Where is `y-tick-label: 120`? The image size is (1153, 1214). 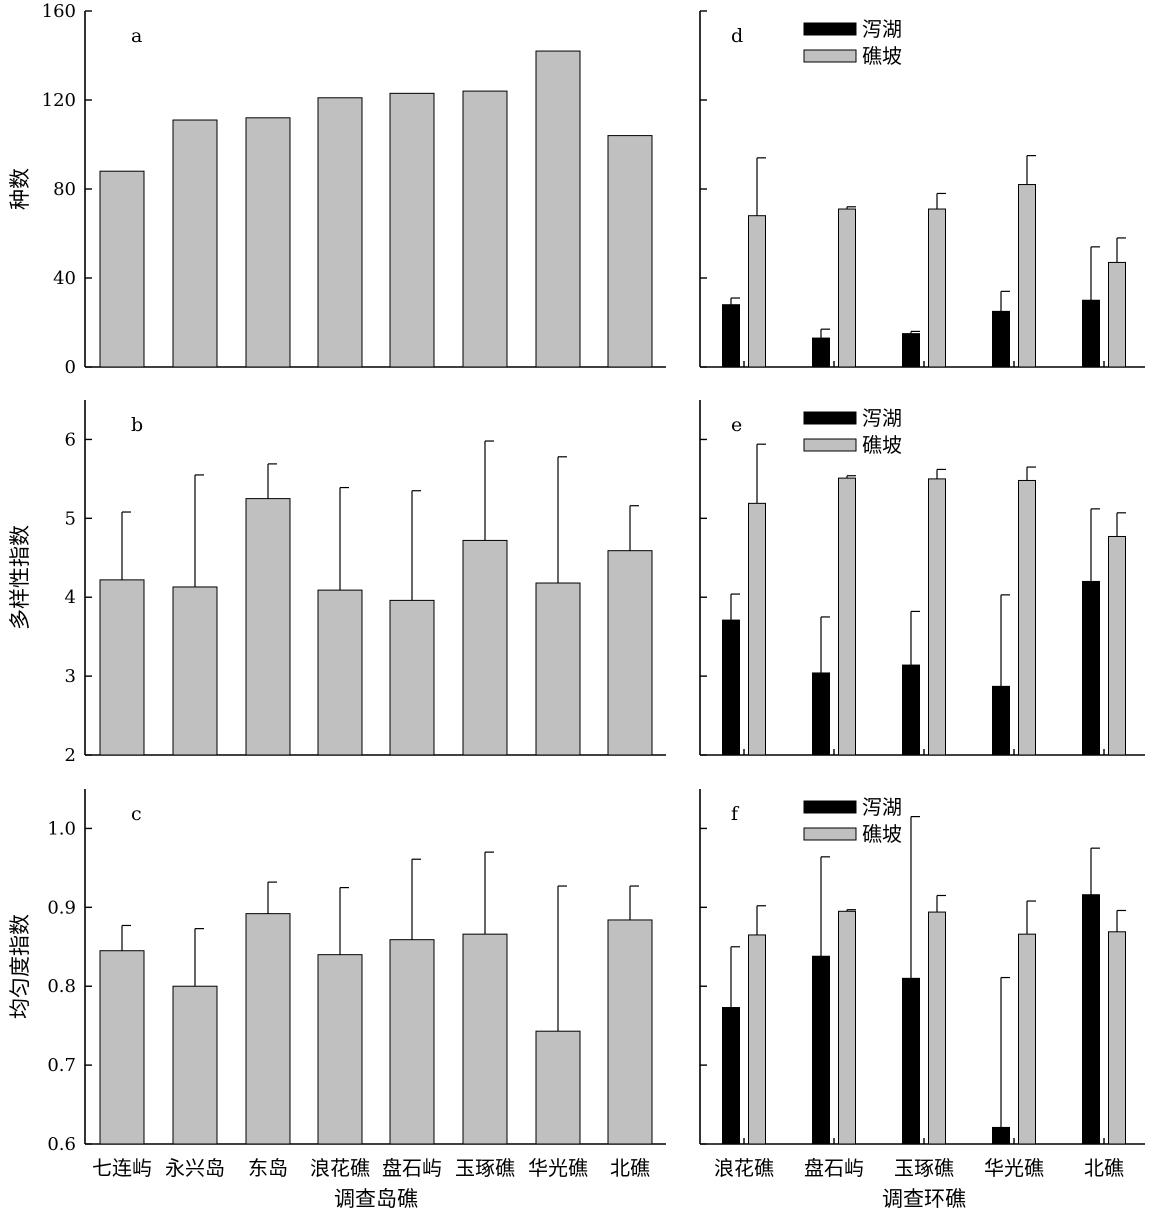 y-tick-label: 120 is located at coordinates (59, 100).